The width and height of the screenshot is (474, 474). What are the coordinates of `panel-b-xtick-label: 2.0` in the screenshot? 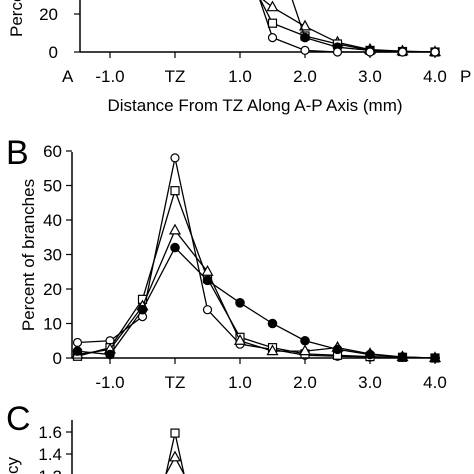 It's located at (305, 382).